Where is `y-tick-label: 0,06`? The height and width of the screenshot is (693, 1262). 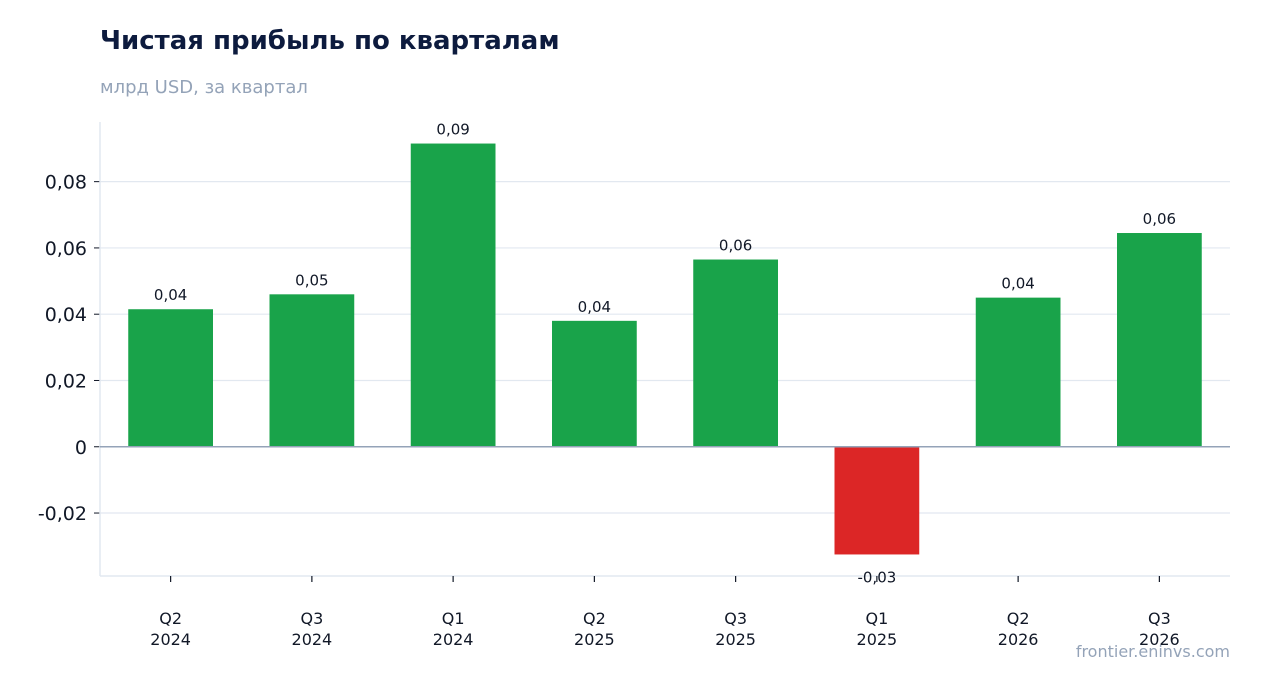 y-tick-label: 0,06 is located at coordinates (66, 249).